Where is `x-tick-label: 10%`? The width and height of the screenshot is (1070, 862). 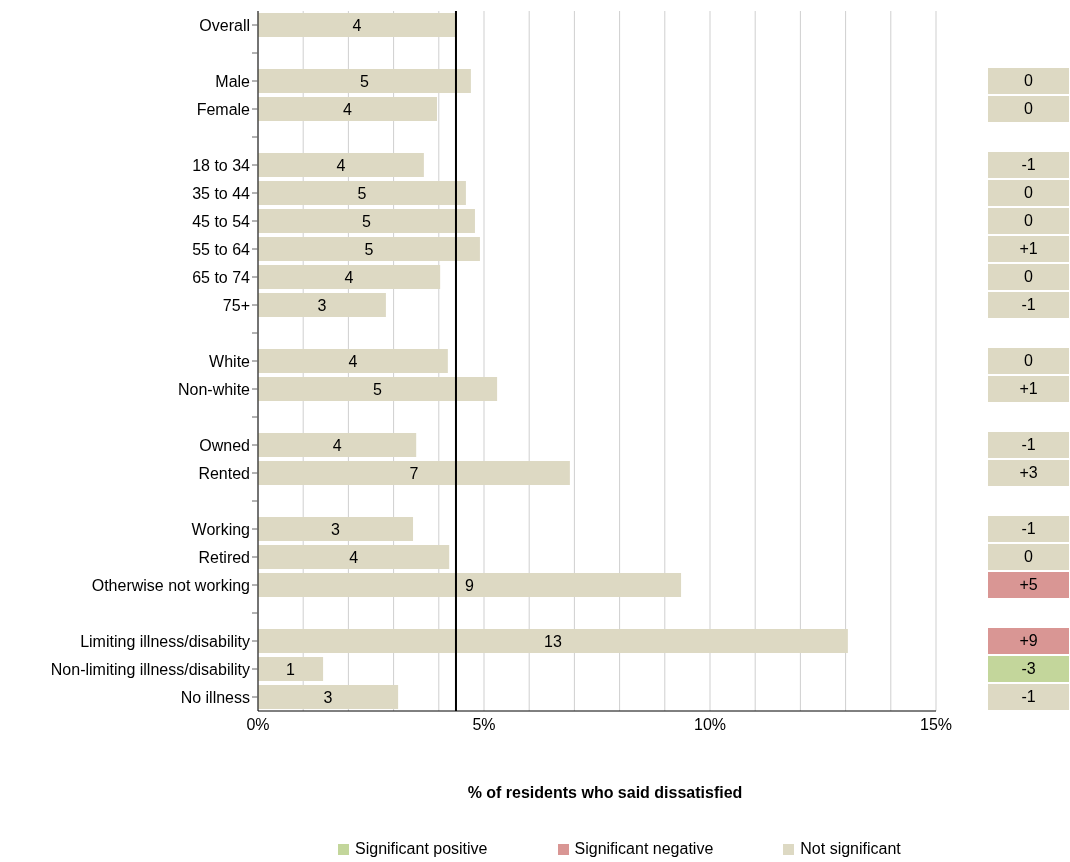
x-tick-label: 10% is located at coordinates (710, 725).